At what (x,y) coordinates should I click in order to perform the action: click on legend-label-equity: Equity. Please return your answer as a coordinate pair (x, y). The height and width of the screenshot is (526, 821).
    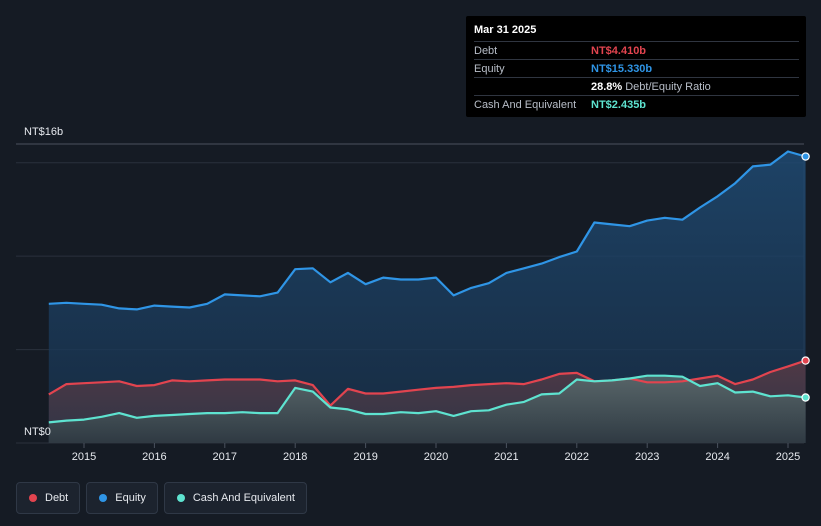
    Looking at the image, I should click on (130, 498).